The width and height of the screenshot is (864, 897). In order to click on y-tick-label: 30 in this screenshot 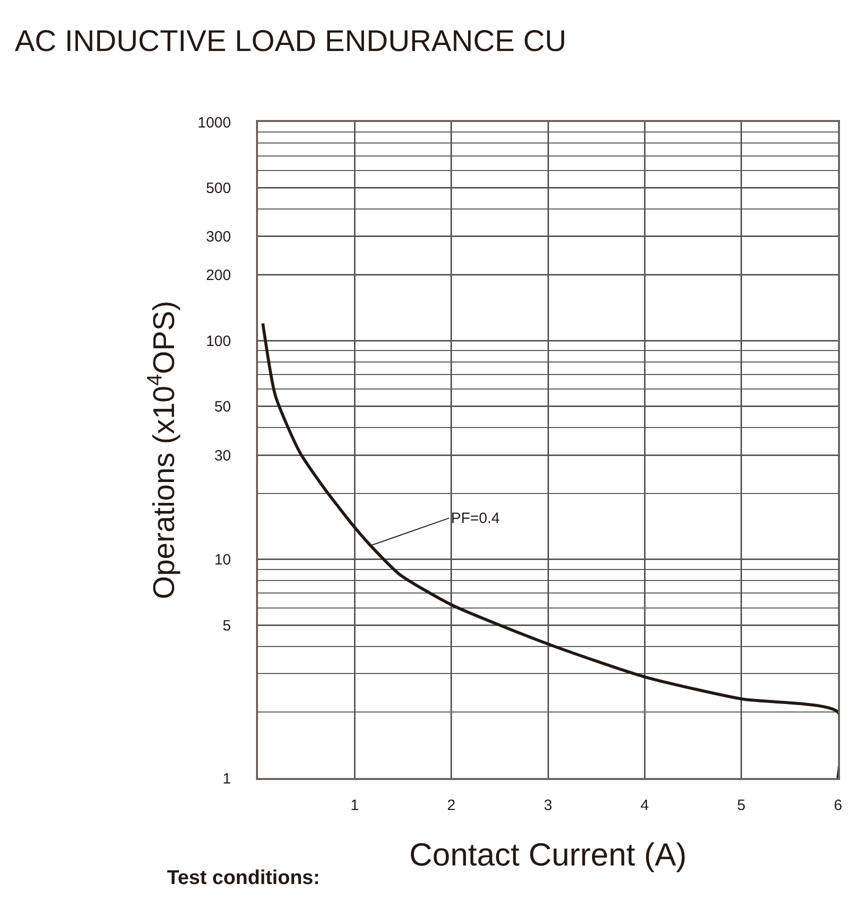, I will do `click(222, 455)`.